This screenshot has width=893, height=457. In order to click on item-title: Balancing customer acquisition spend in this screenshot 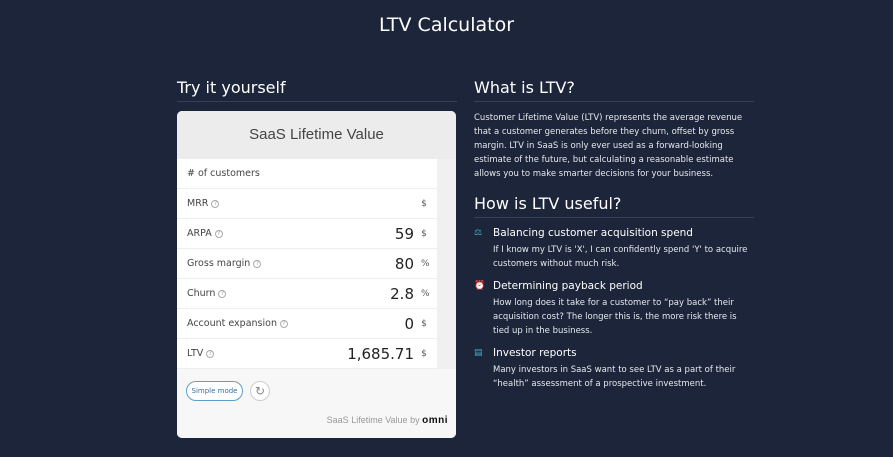, I will do `click(593, 233)`.